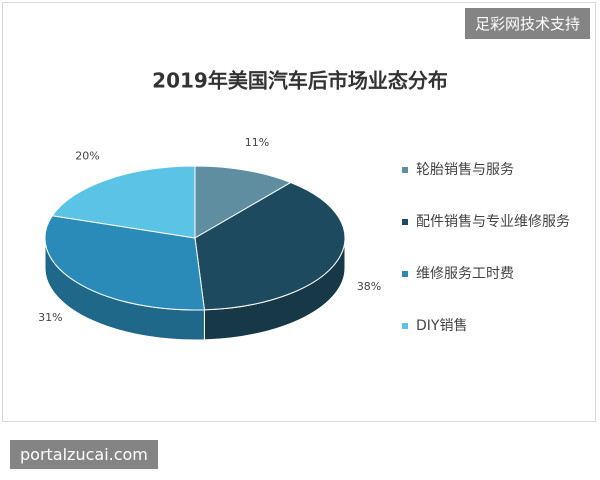  What do you see at coordinates (84, 454) in the screenshot?
I see `watermark: portalzucai.com` at bounding box center [84, 454].